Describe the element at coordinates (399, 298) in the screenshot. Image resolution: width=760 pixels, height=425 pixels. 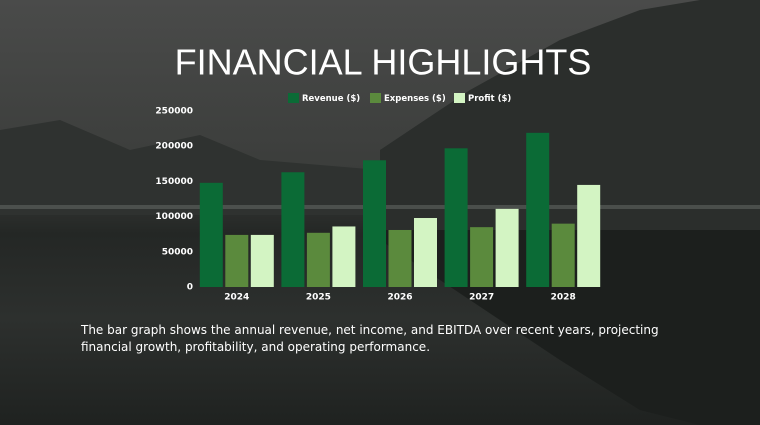
I see `x-tick-label: 2026` at that location.